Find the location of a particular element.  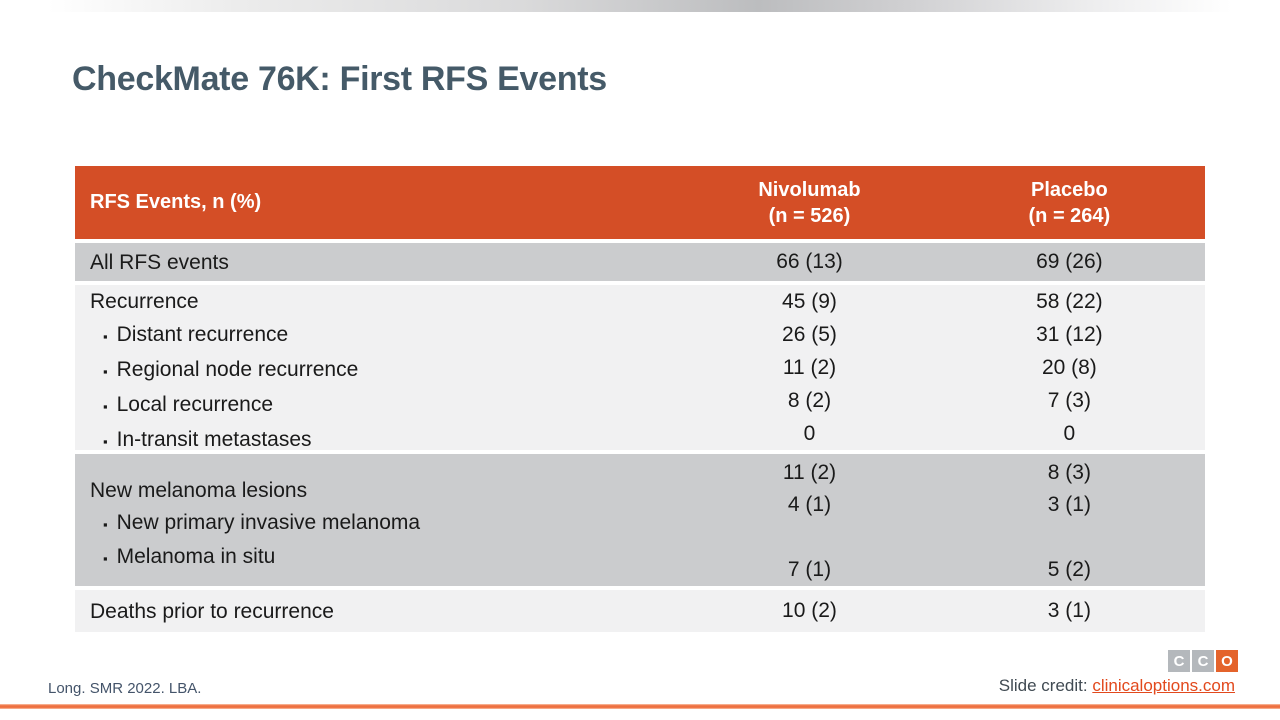

credit-link: clinicaloptions.com is located at coordinates (1163, 685).